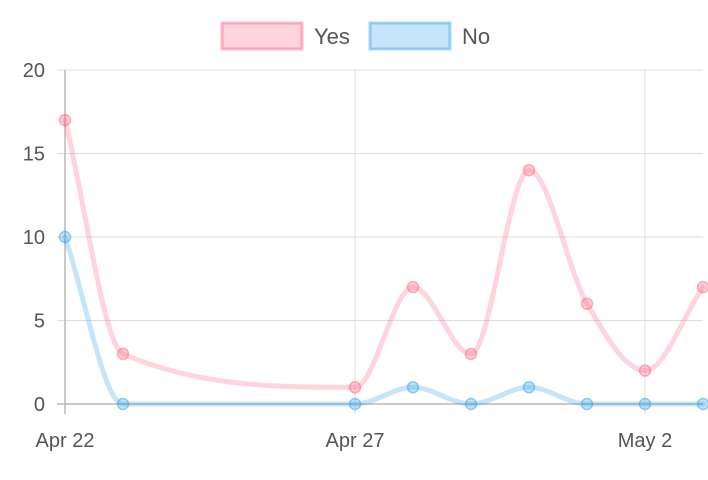 The width and height of the screenshot is (708, 480). What do you see at coordinates (410, 36) in the screenshot?
I see `legend-swatch-no` at bounding box center [410, 36].